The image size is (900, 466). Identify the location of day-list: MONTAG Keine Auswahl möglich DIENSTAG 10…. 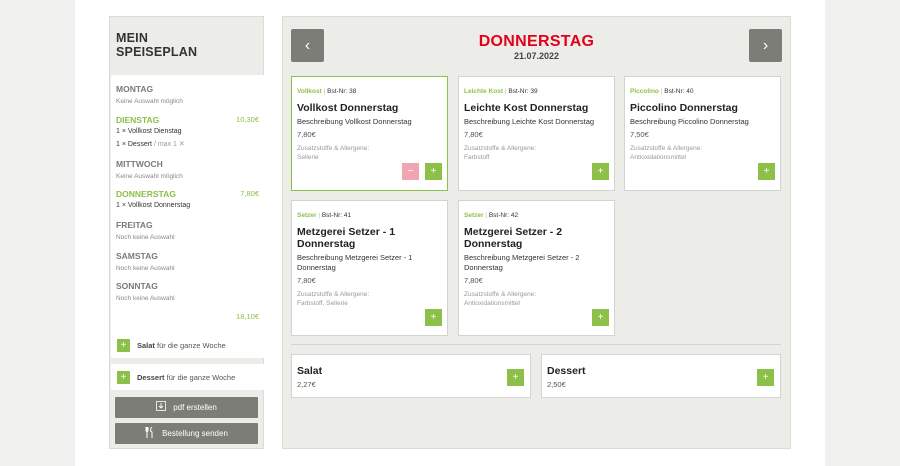
(187, 209).